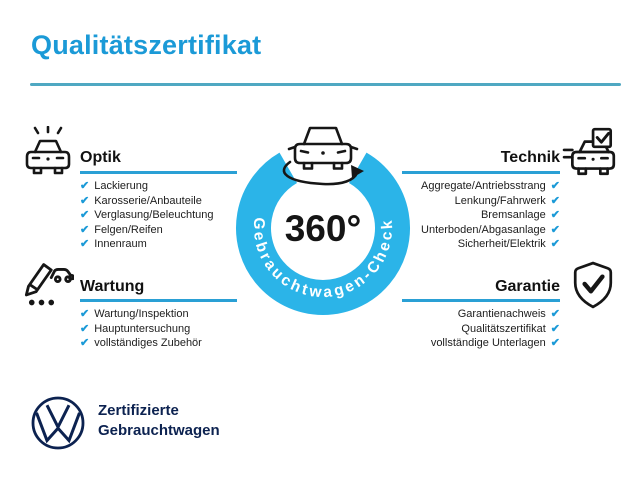 The image size is (640, 480). I want to click on list-item: Qualitätszertifikat ✔, so click(445, 329).